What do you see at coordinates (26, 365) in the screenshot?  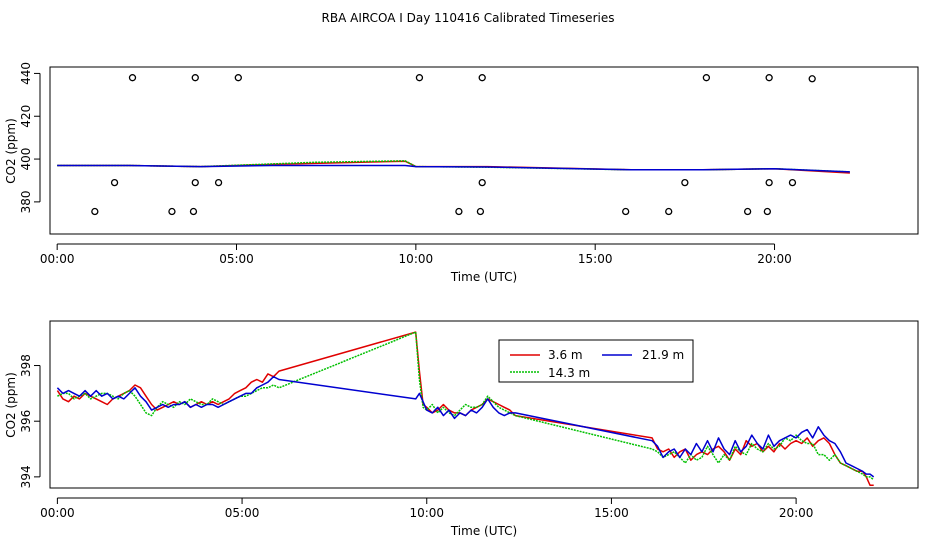 I see `y-tick-label: 398` at bounding box center [26, 365].